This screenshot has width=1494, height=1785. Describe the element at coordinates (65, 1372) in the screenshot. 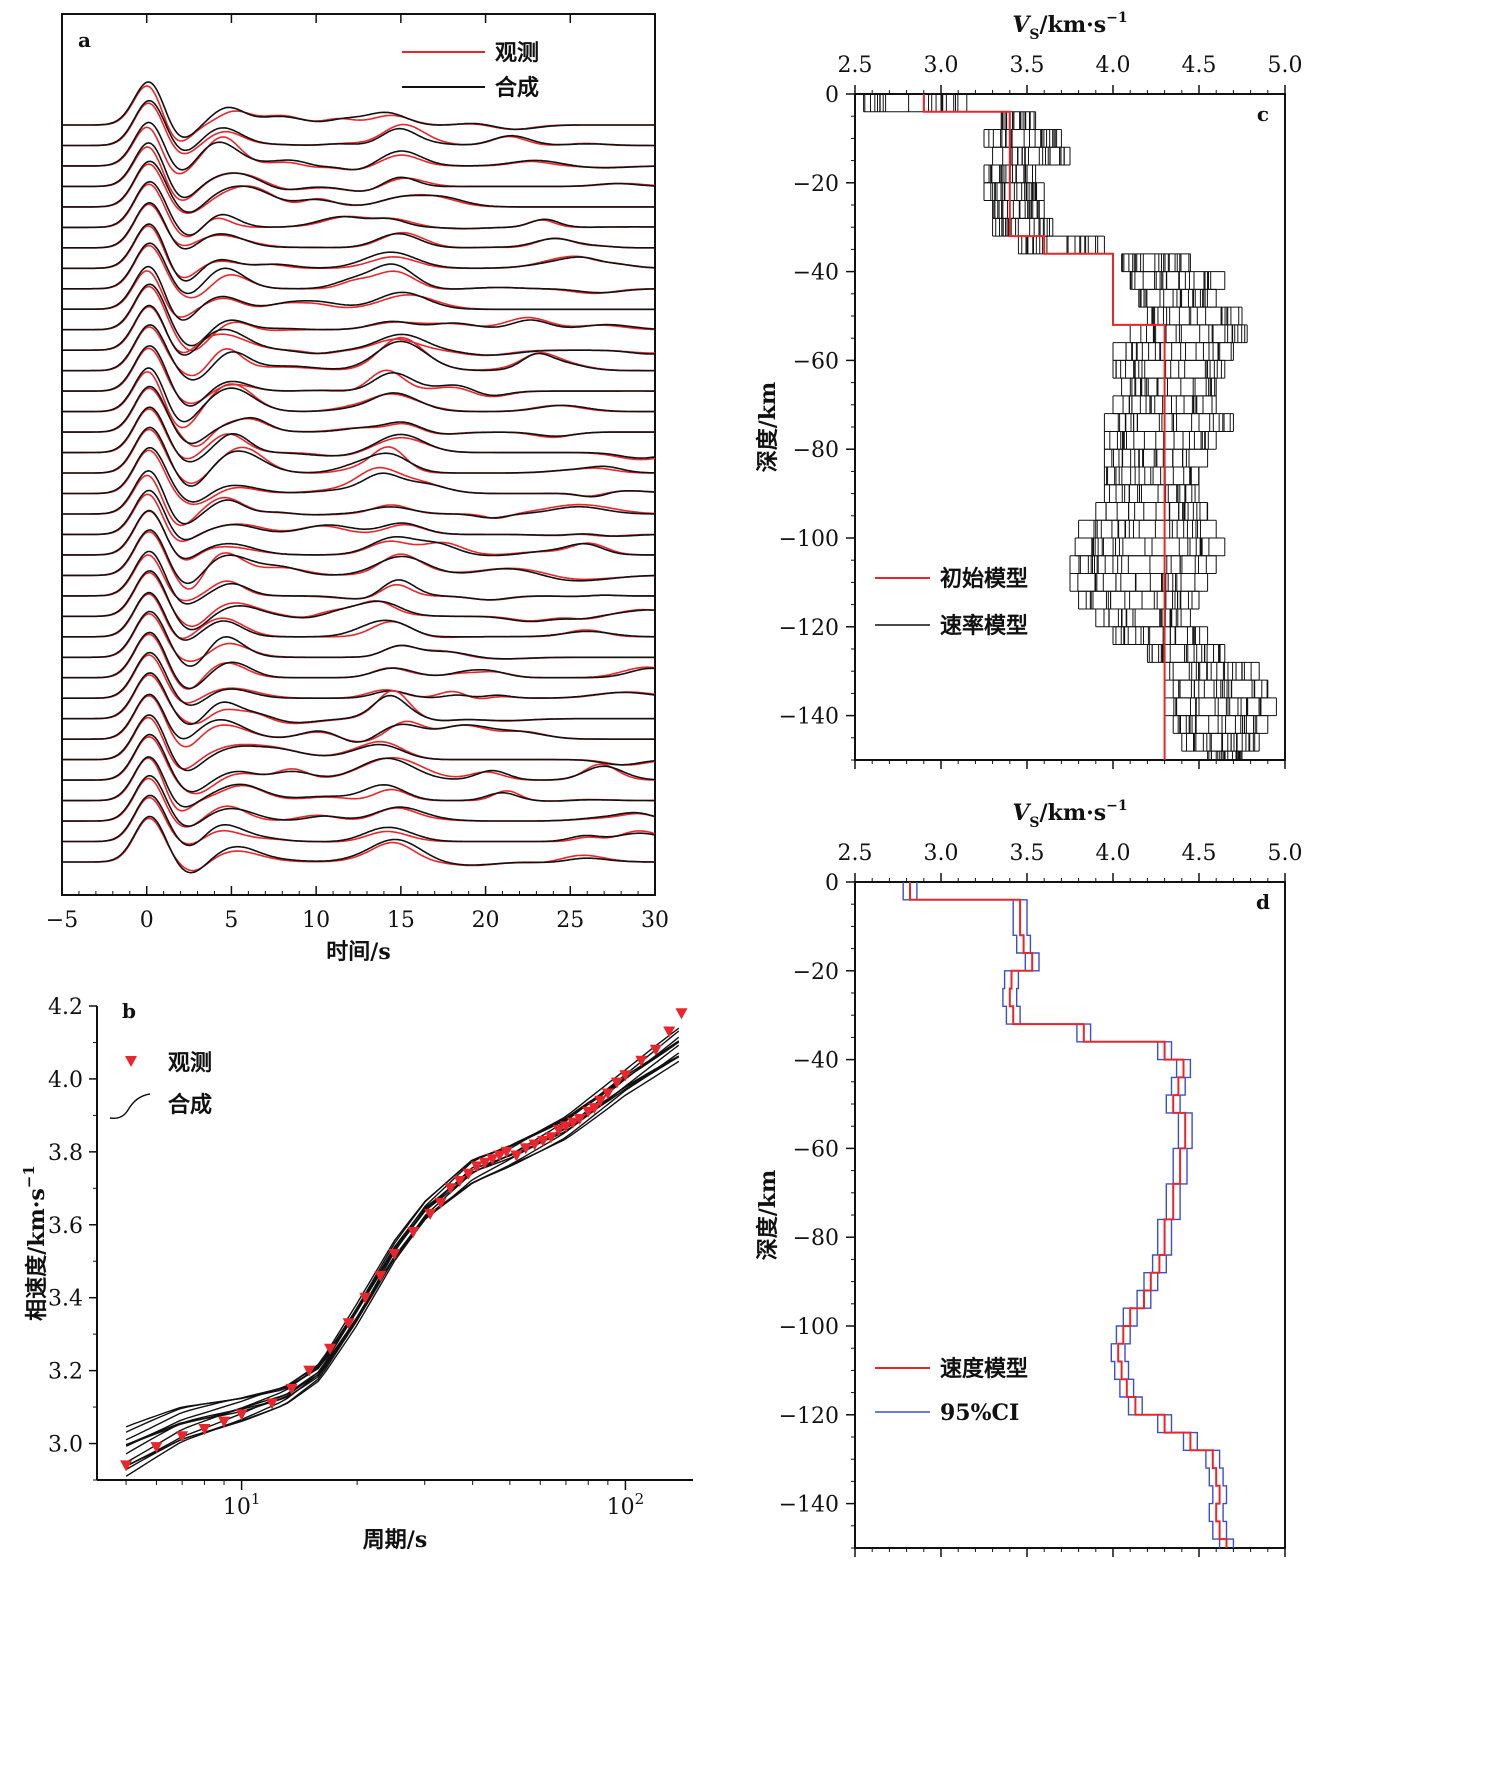

I see `y-tick-label: 3.2` at that location.